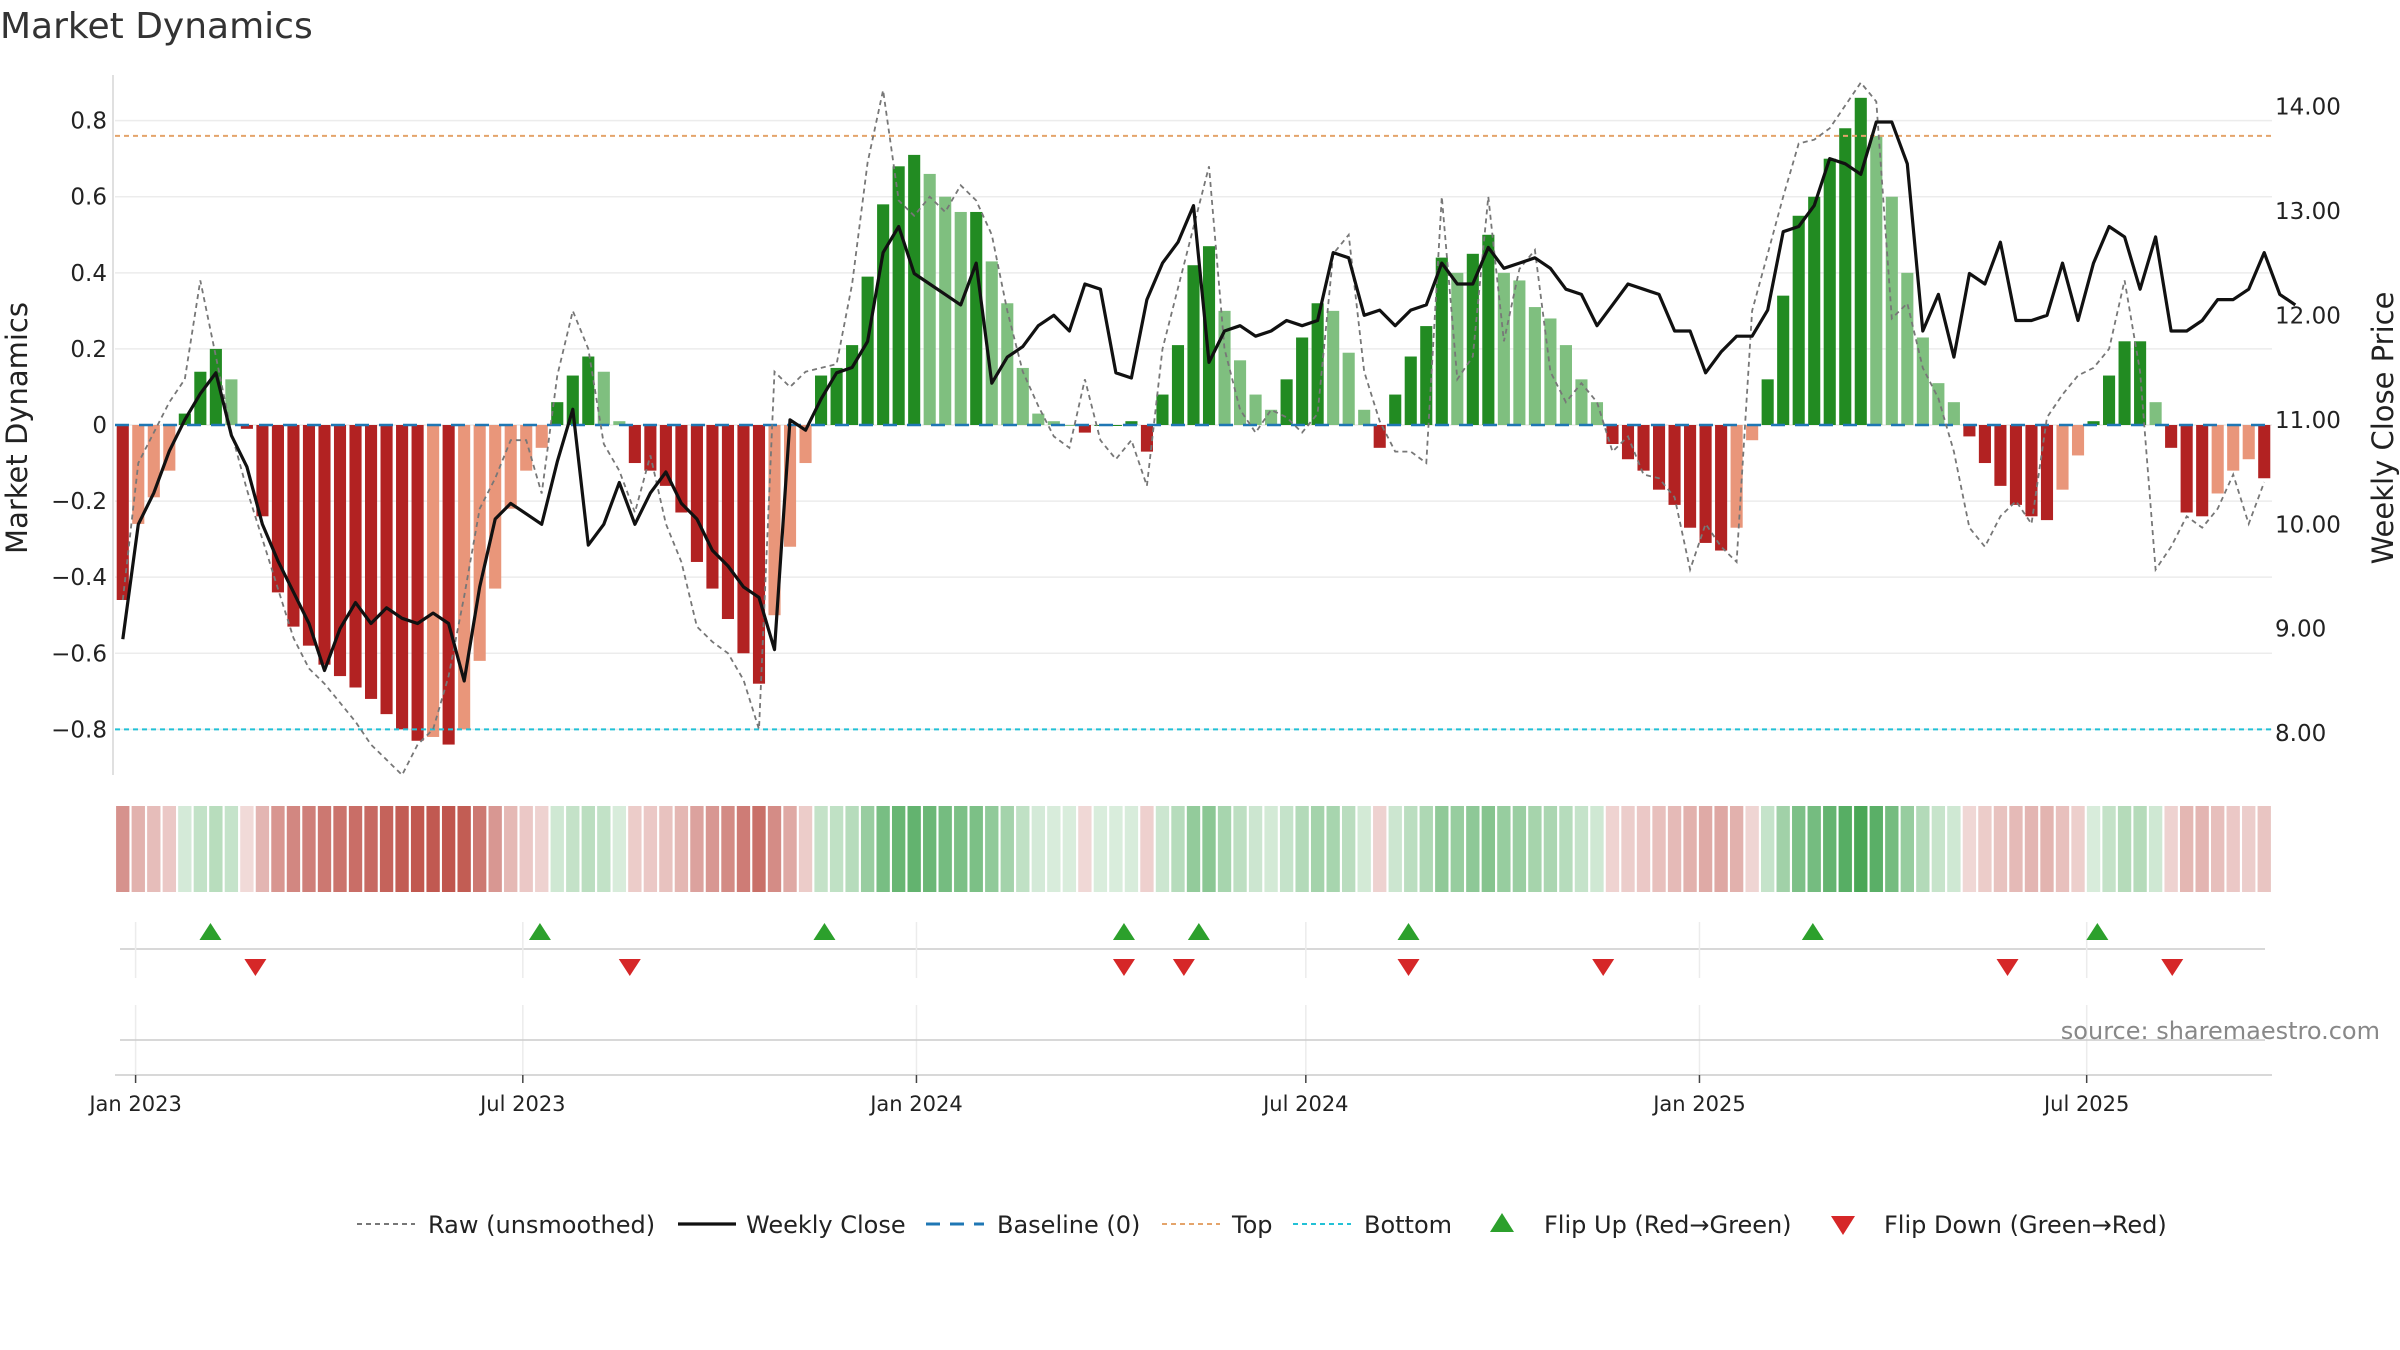  Describe the element at coordinates (134, 1104) in the screenshot. I see `x-tick-label: Jan 2023` at that location.